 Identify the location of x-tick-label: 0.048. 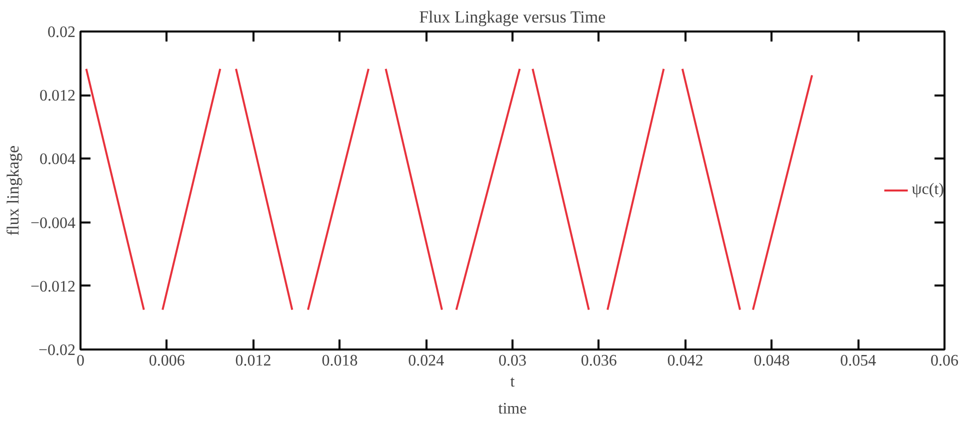
(772, 361).